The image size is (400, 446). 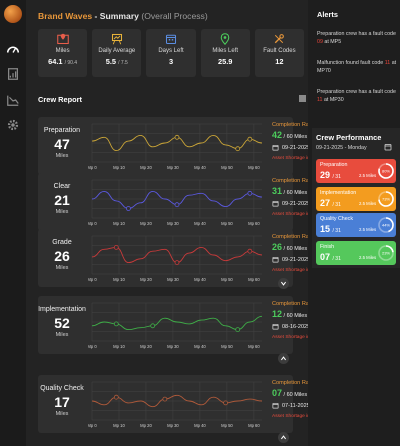 I want to click on kpi-days-left: Days Left 3, so click(x=171, y=53).